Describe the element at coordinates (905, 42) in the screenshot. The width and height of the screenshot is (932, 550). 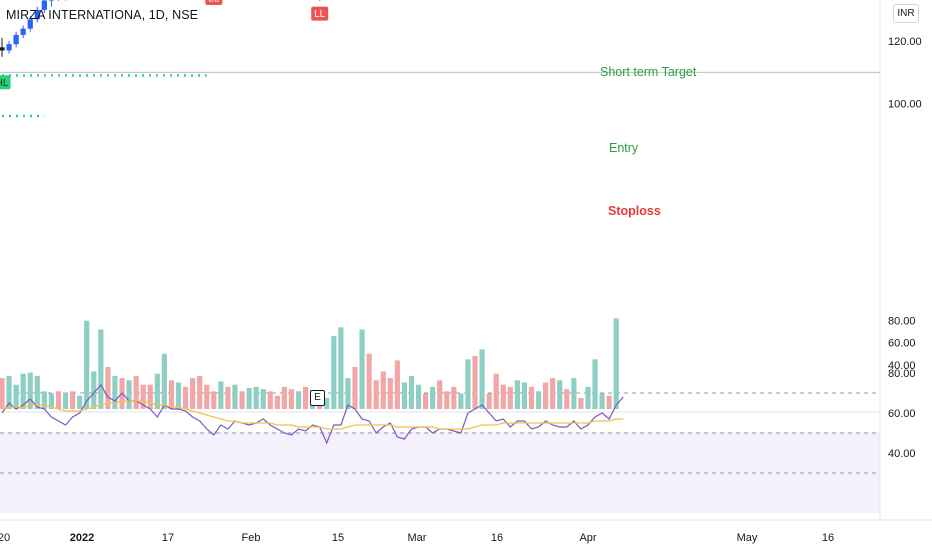
I see `price-tick: 120.00` at that location.